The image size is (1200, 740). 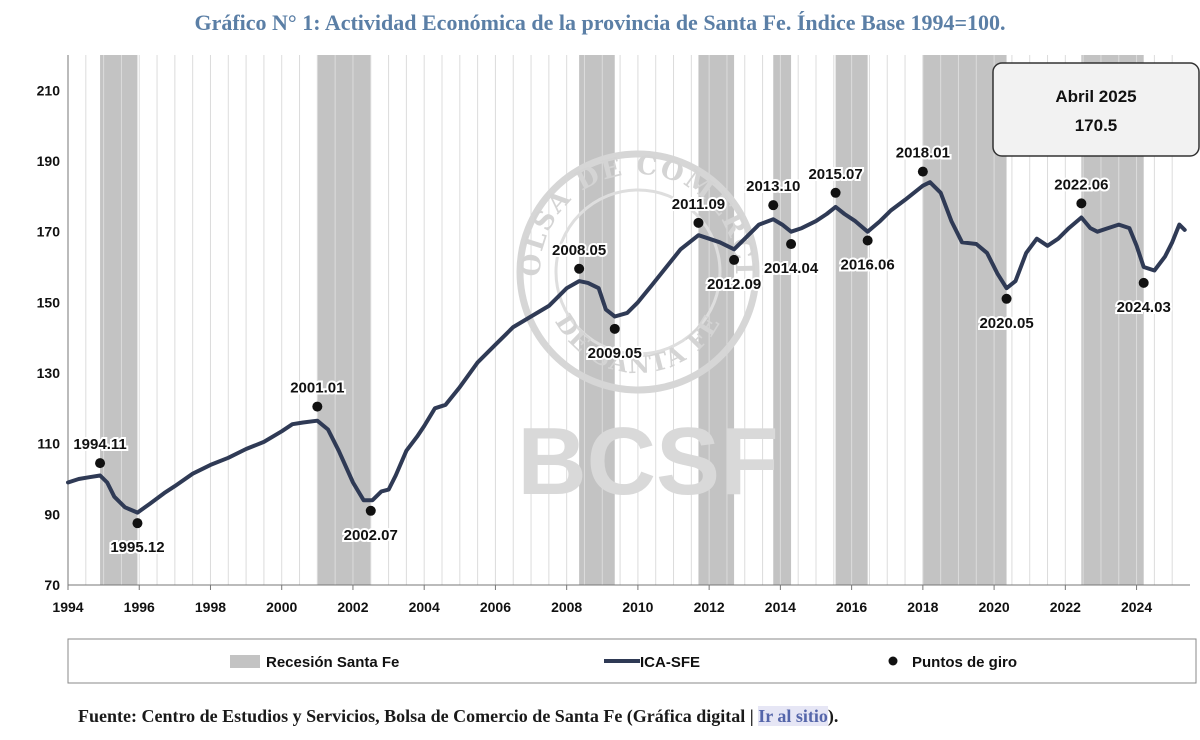 What do you see at coordinates (49, 373) in the screenshot?
I see `y-tick-label: 130` at bounding box center [49, 373].